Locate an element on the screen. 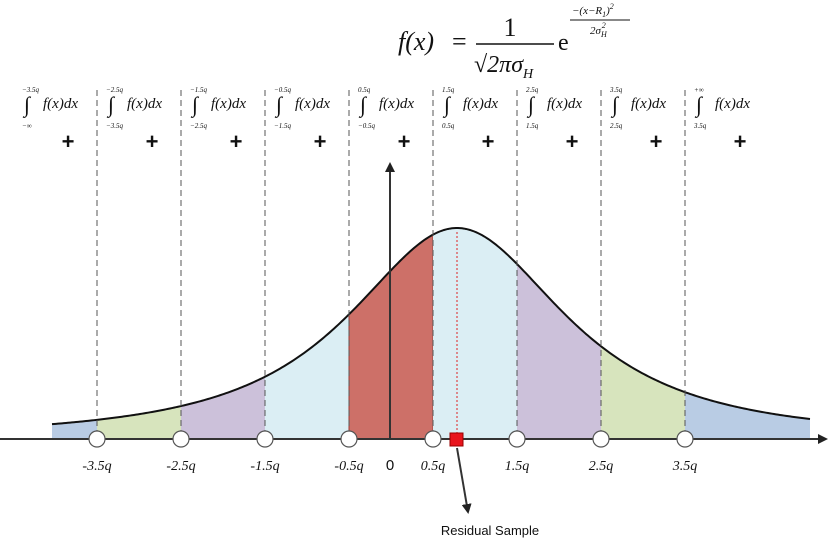 This screenshot has height=539, width=830. formula-denominator: √2πσH is located at coordinates (504, 67).